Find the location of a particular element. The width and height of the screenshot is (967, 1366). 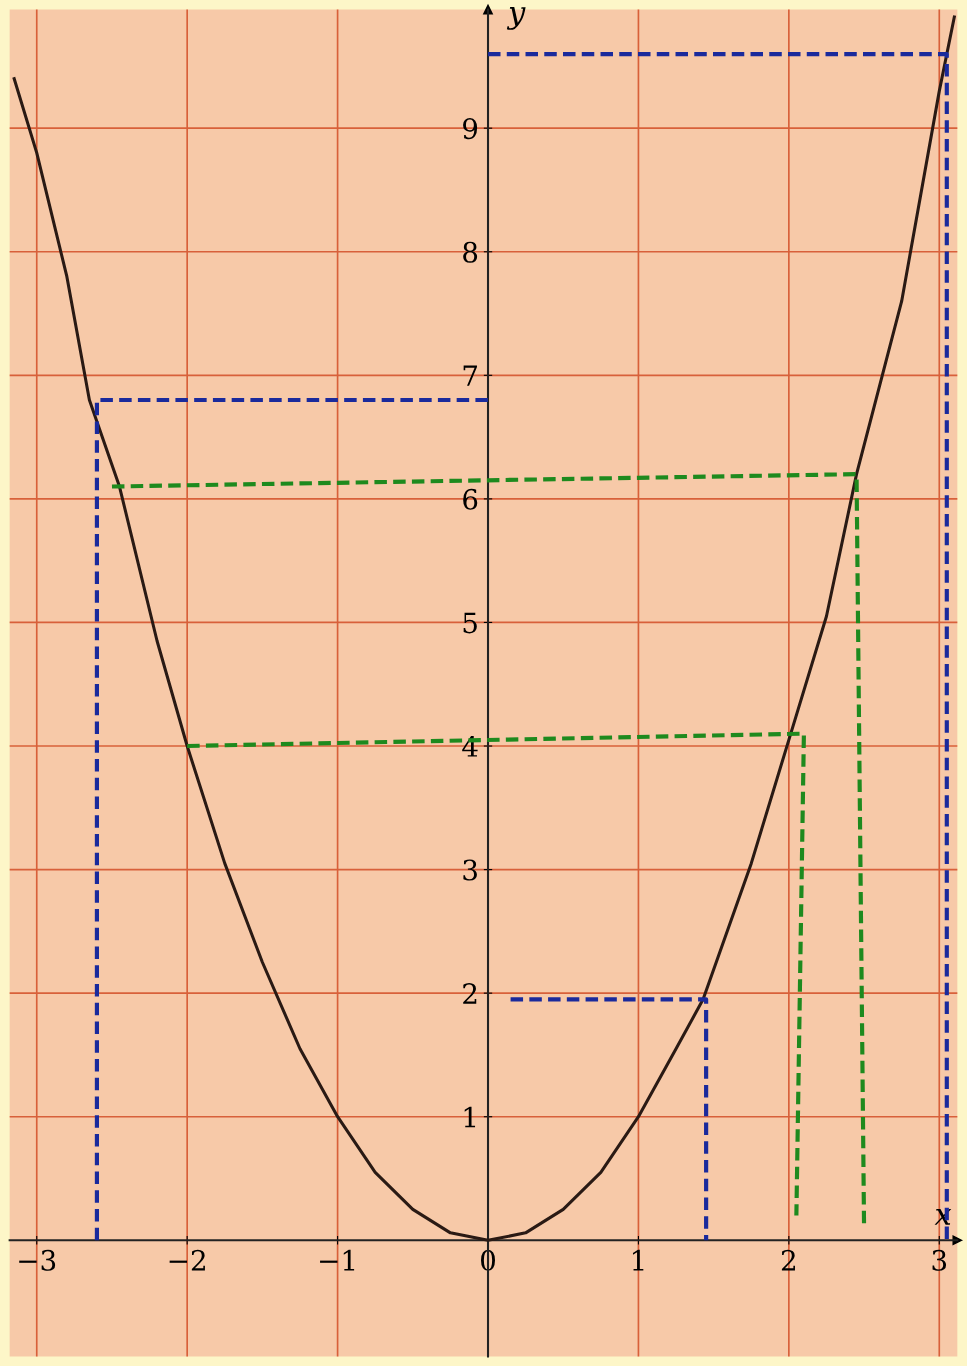

x-tick-label: −2 is located at coordinates (187, 1260).